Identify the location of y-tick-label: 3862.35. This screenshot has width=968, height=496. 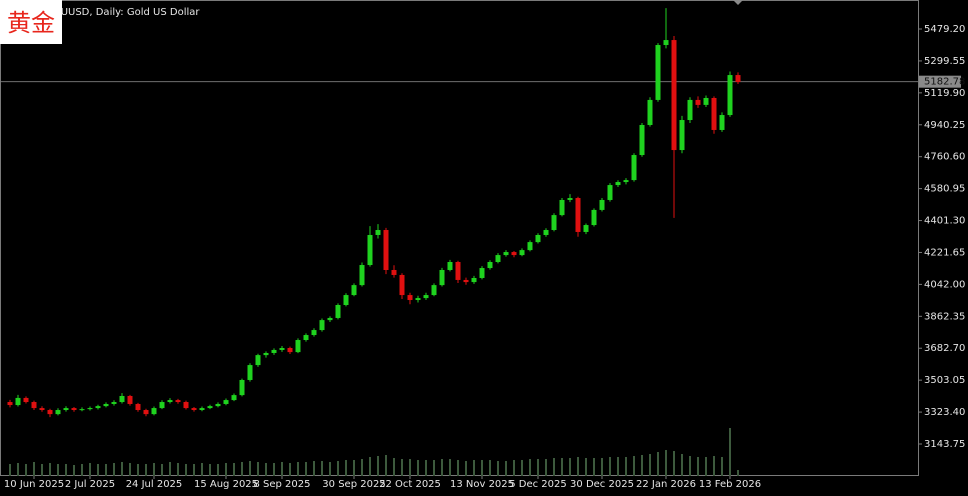
(944, 316).